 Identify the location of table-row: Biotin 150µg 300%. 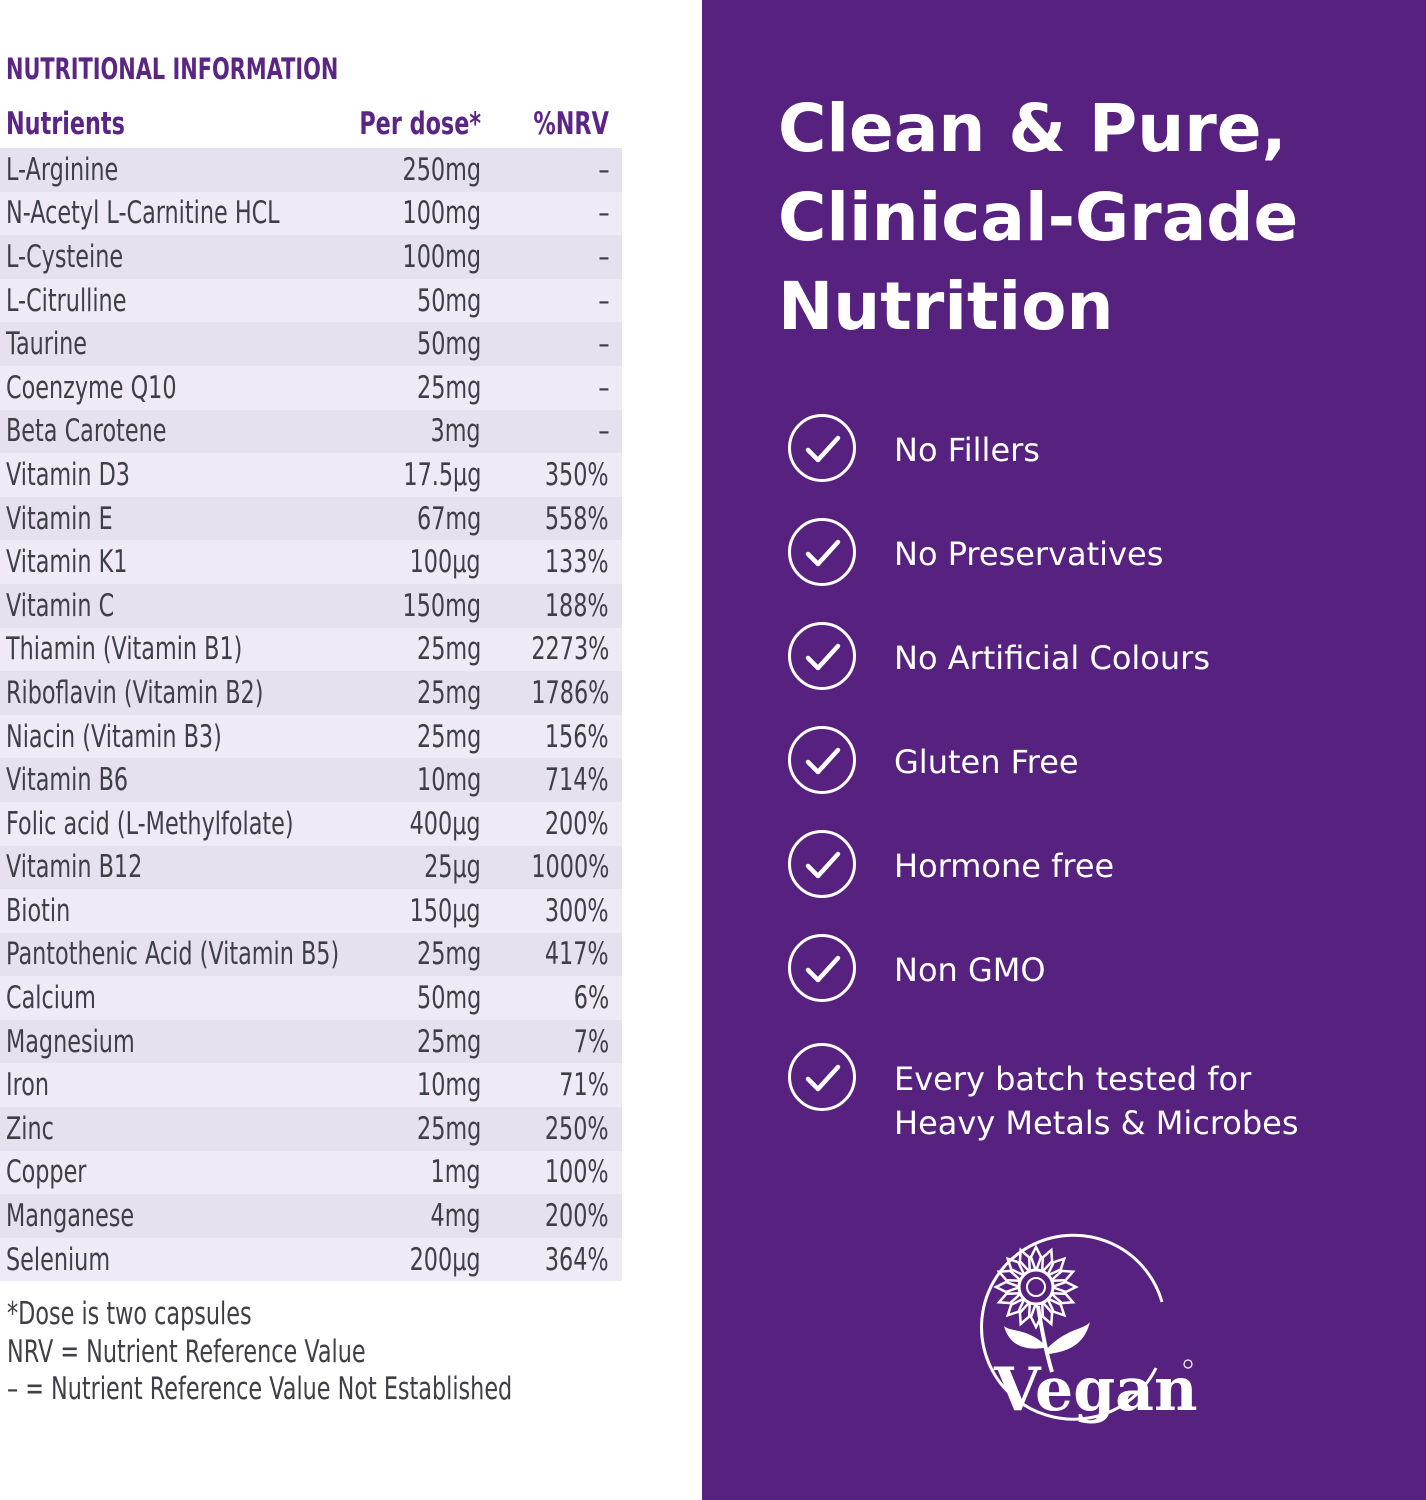
(311, 911).